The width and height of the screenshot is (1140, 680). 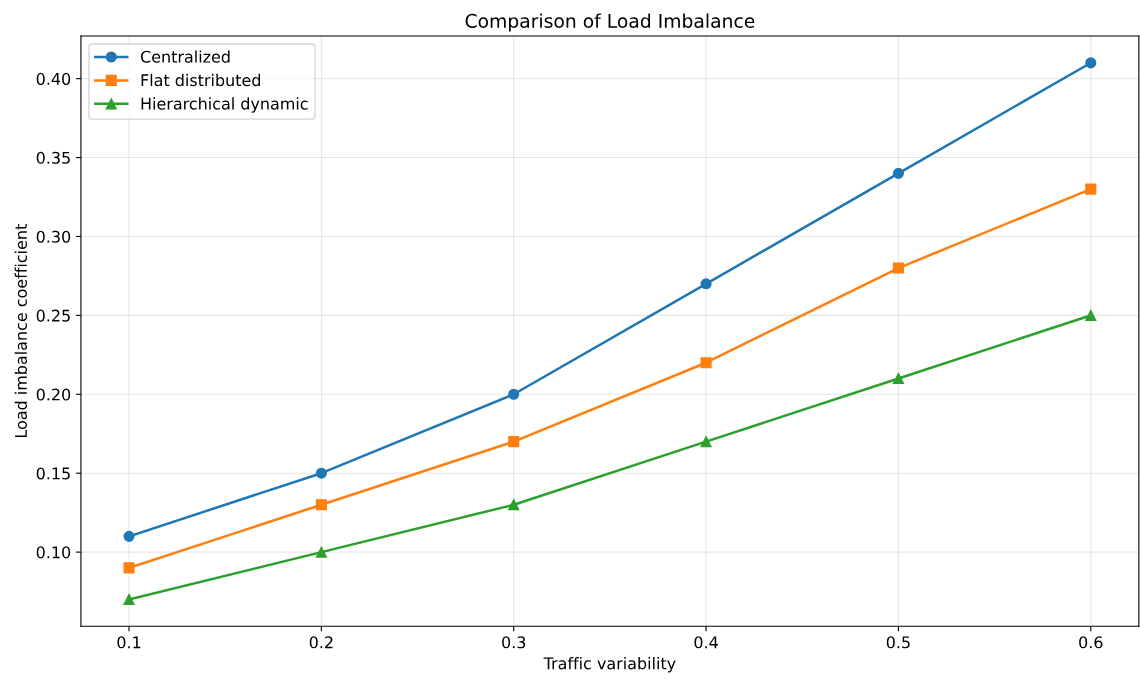 I want to click on x-tick-label: 0.4, so click(x=706, y=642).